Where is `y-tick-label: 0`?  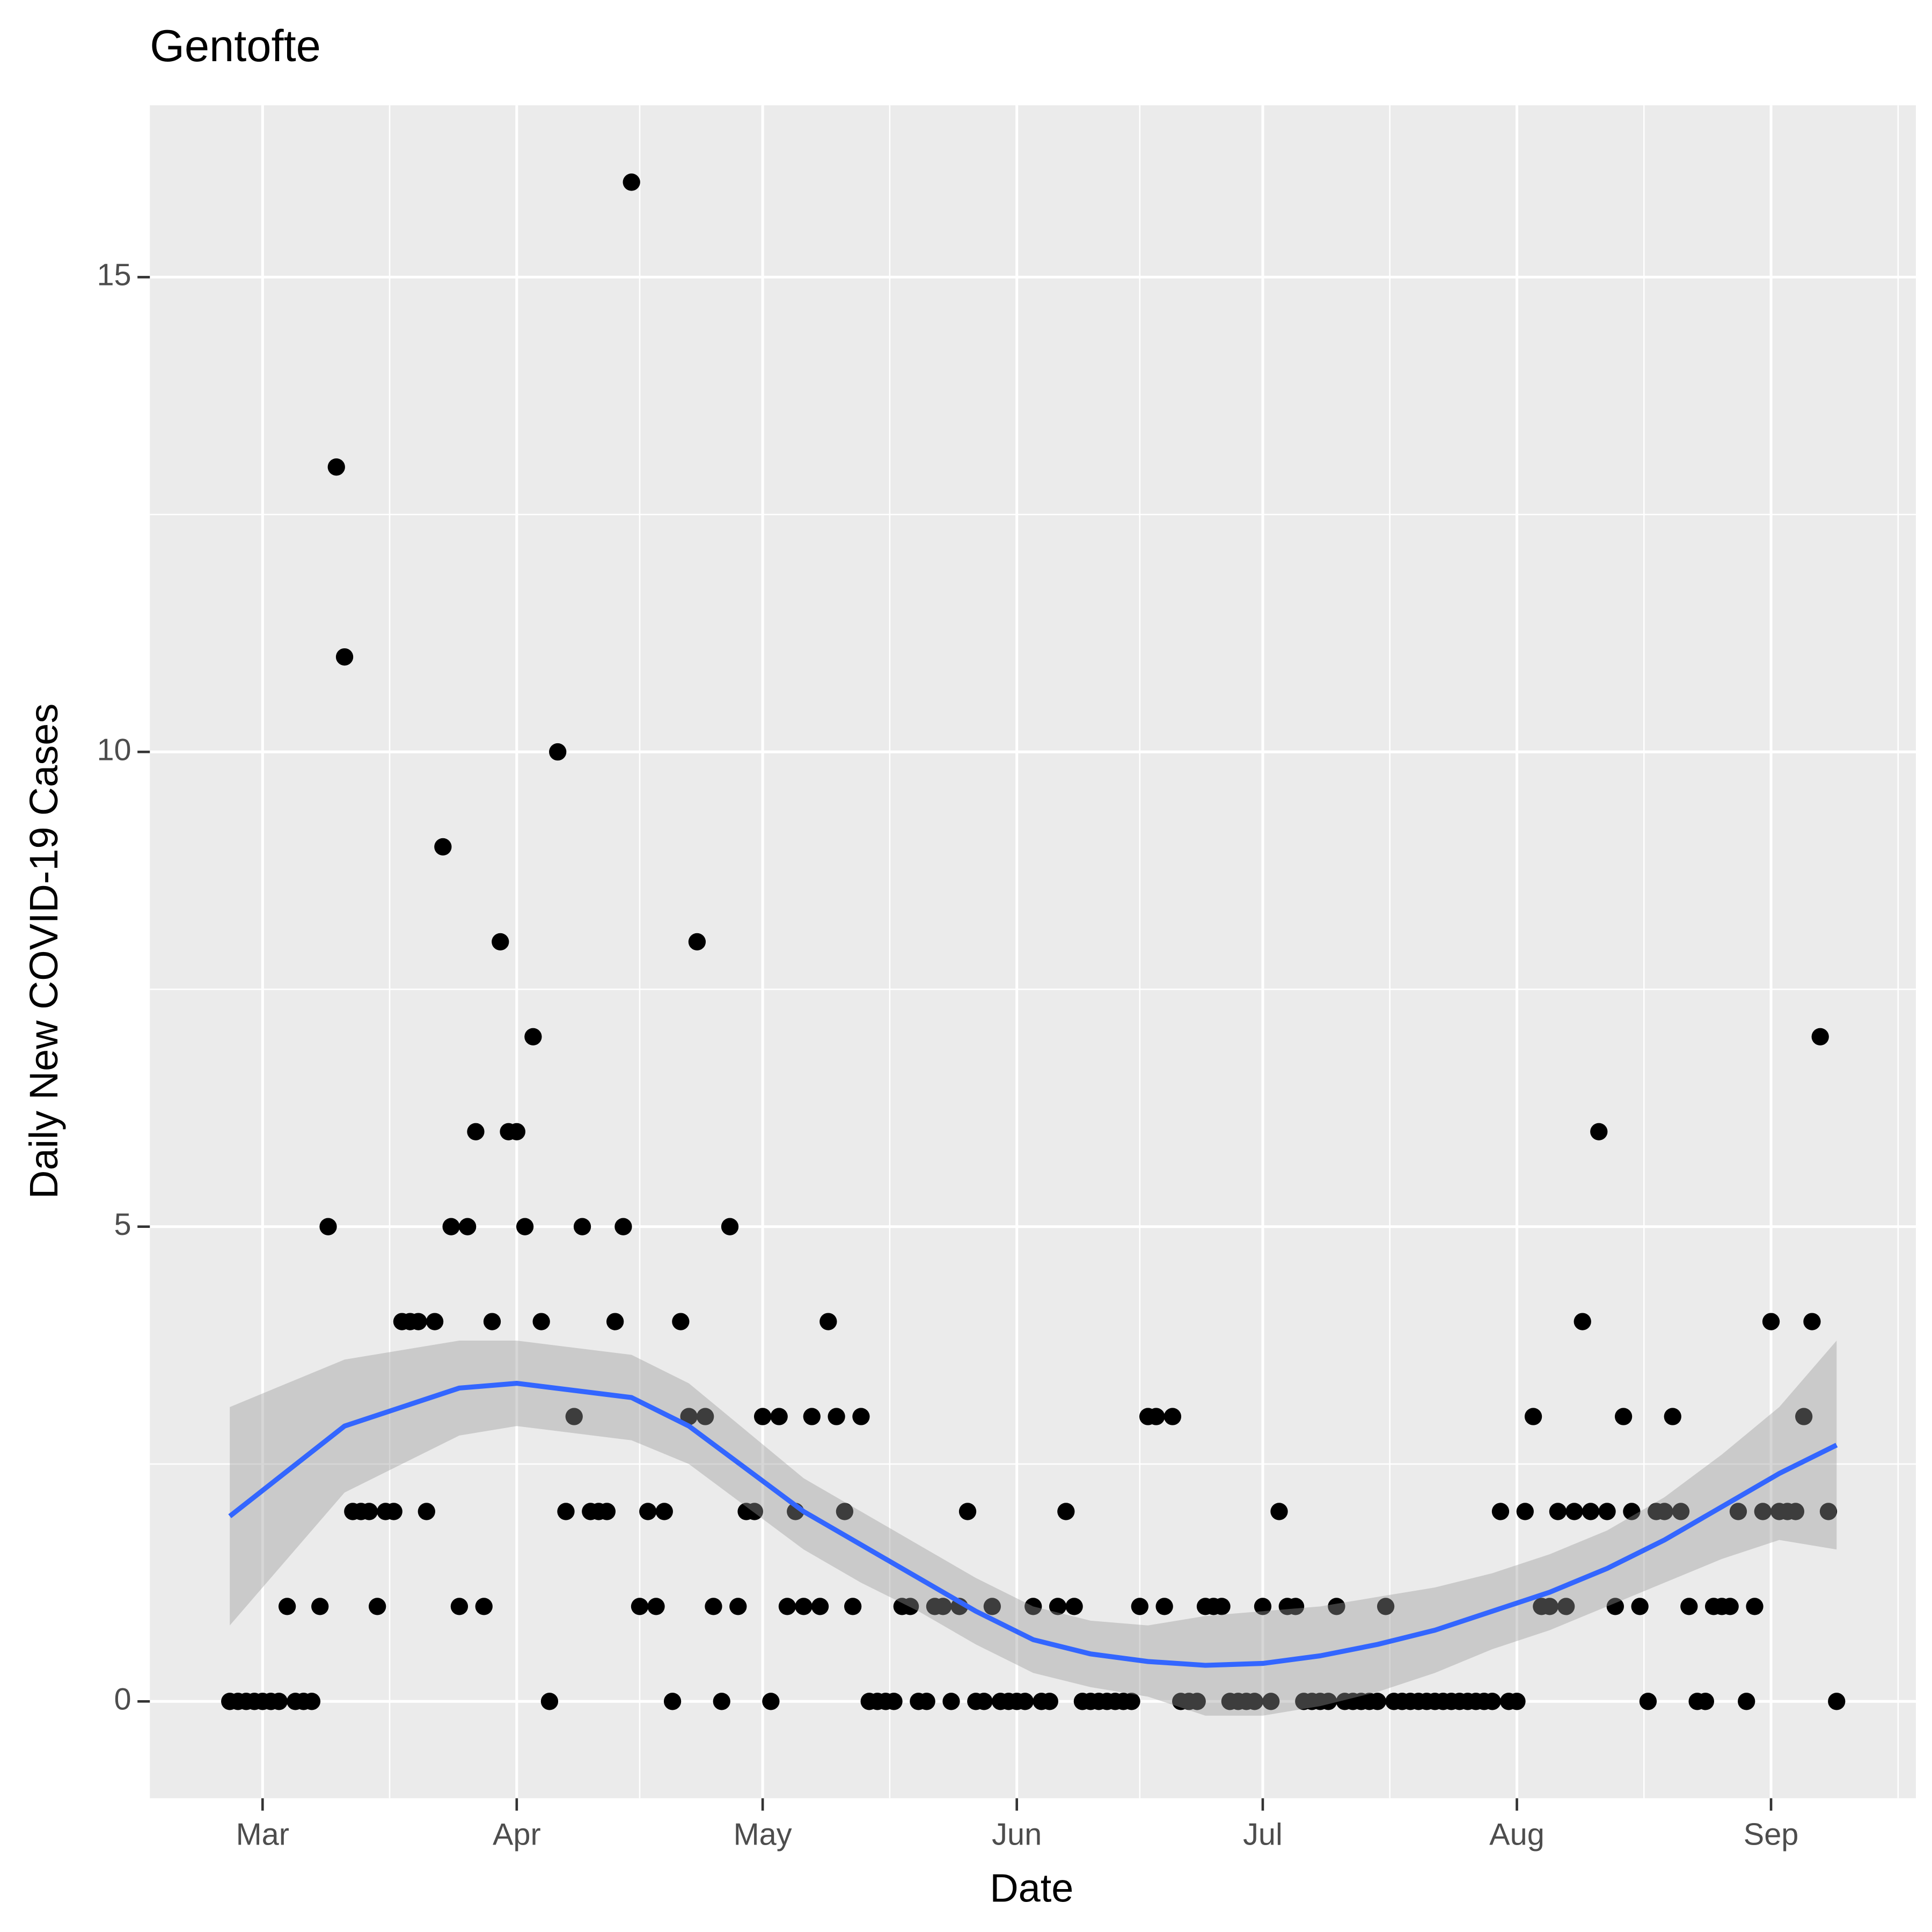
y-tick-label: 0 is located at coordinates (122, 1699).